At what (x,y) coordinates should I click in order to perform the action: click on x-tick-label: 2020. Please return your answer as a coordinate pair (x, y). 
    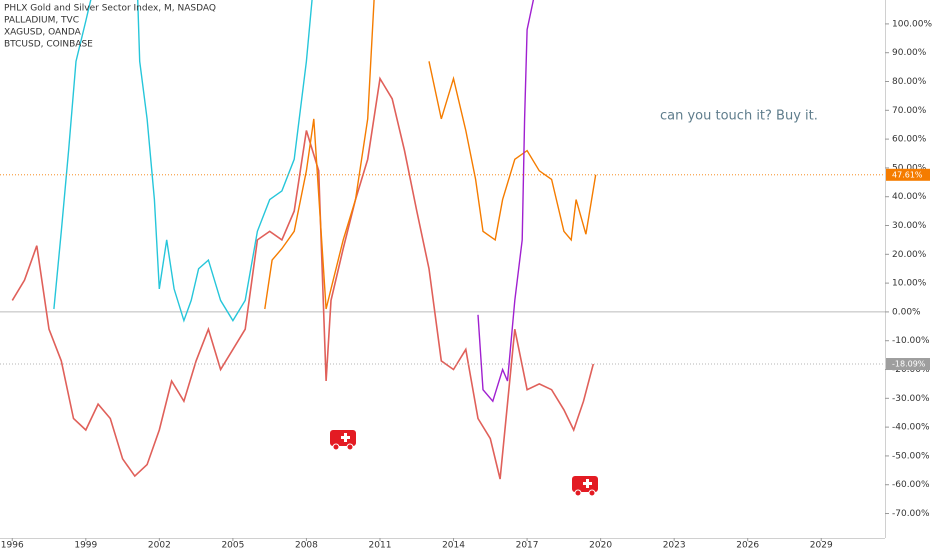
    Looking at the image, I should click on (600, 545).